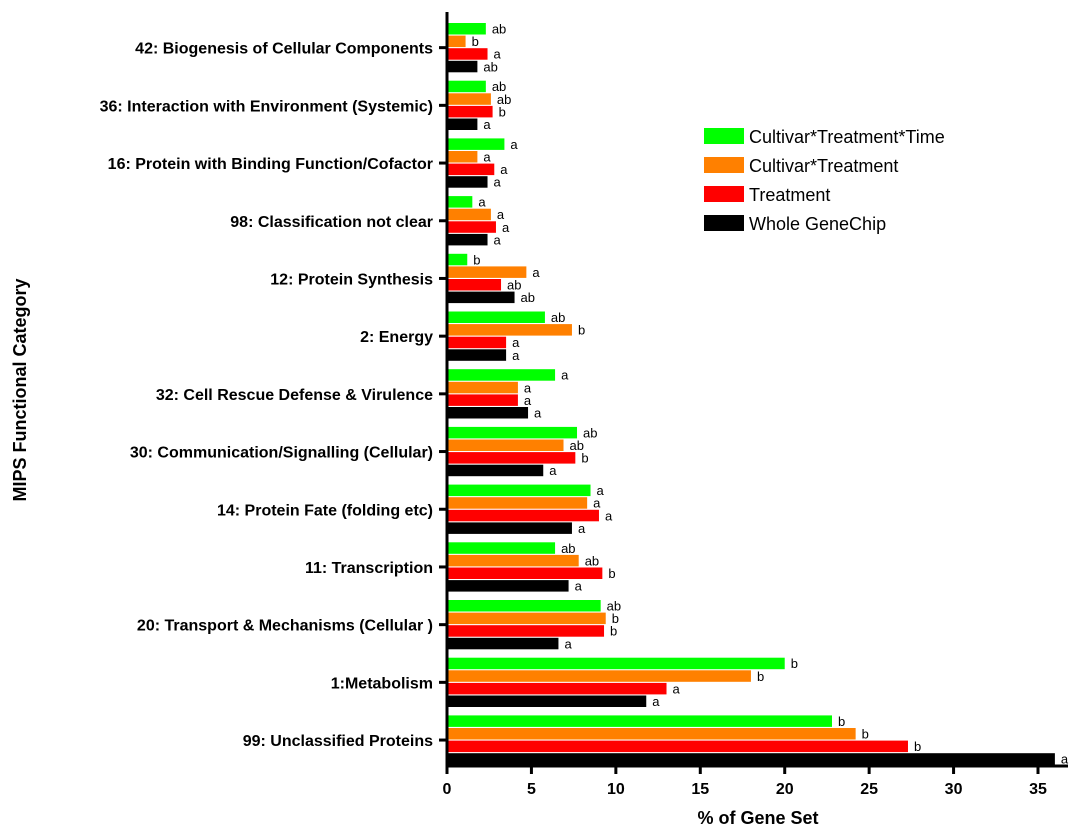 The height and width of the screenshot is (825, 1070). What do you see at coordinates (351, 279) in the screenshot?
I see `category-label: 12: Protein Synthesis` at bounding box center [351, 279].